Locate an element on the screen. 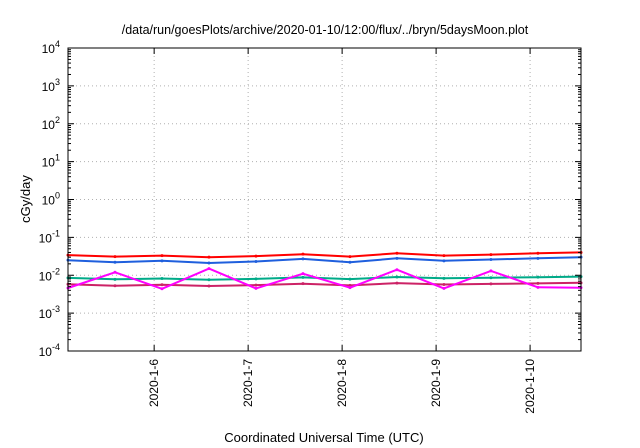 The height and width of the screenshot is (448, 640). y-axis-label: cGy/day is located at coordinates (25, 199).